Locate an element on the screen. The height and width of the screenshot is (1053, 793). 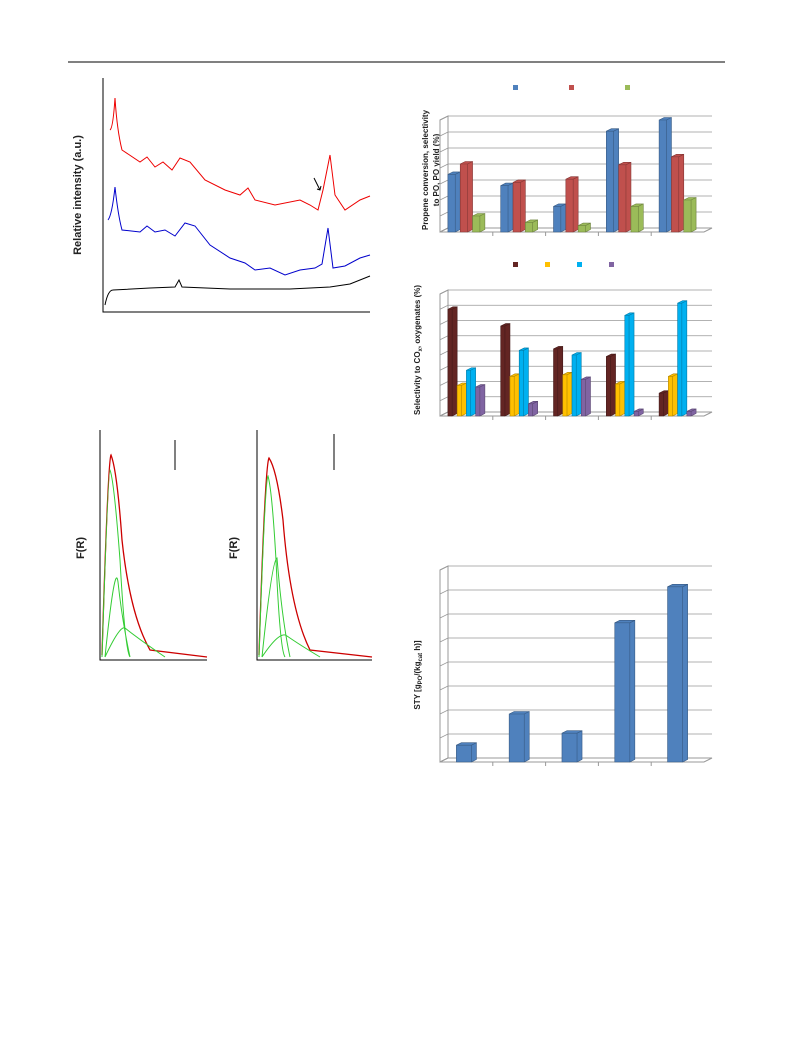
wall is located at coordinates (444, 174).